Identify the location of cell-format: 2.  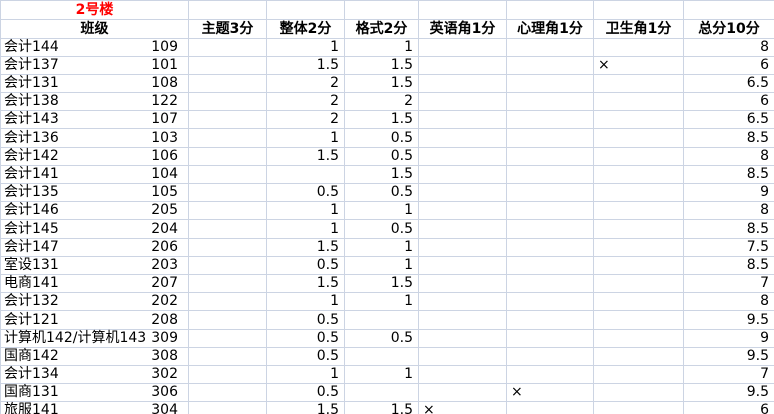
(382, 102).